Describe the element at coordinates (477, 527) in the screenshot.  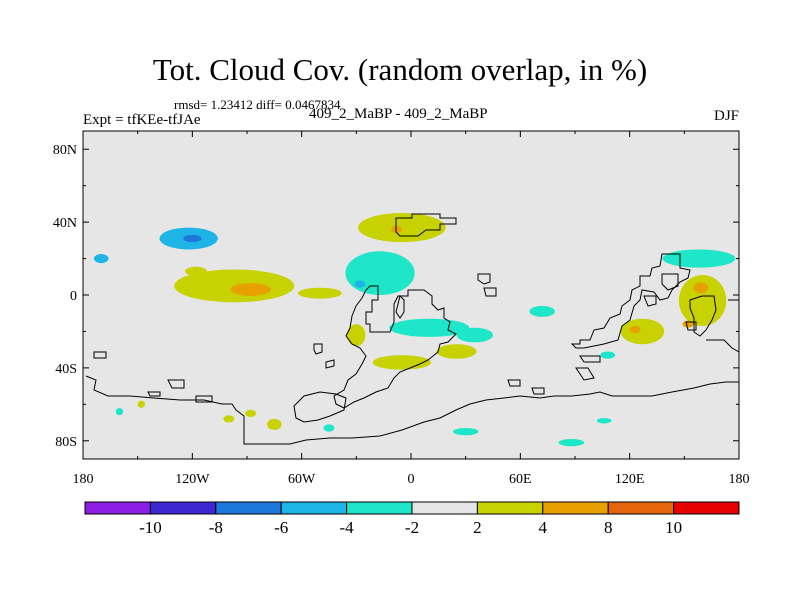
I see `colorbar-label: 2` at that location.